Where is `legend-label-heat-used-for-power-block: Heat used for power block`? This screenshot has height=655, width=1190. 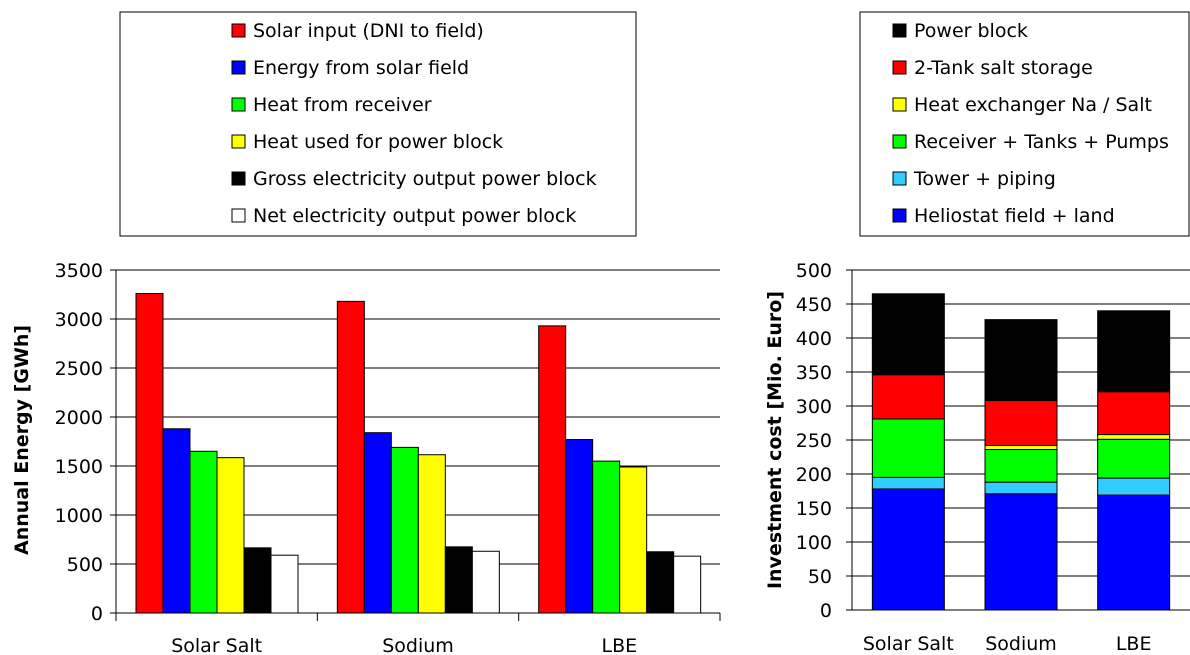
legend-label-heat-used-for-power-block: Heat used for power block is located at coordinates (378, 142).